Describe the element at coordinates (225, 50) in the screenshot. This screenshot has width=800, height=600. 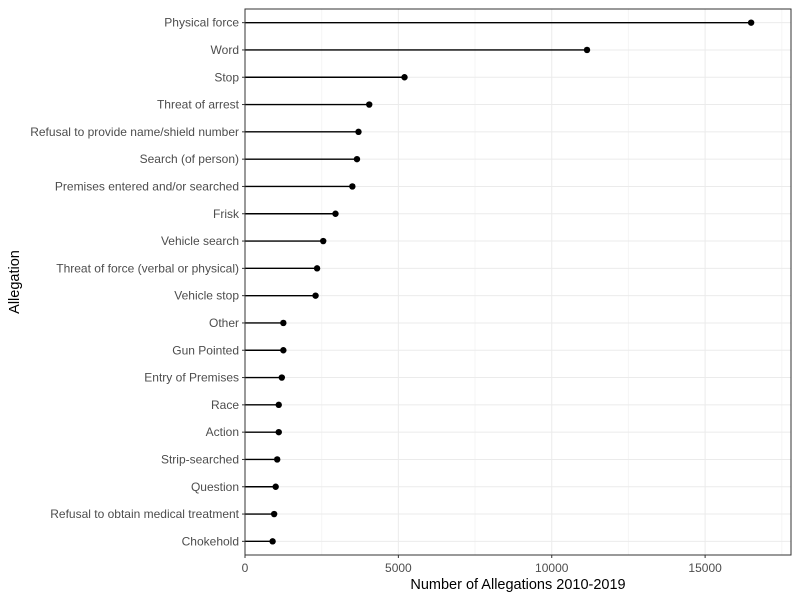
I see `y-tick-label: Word` at that location.